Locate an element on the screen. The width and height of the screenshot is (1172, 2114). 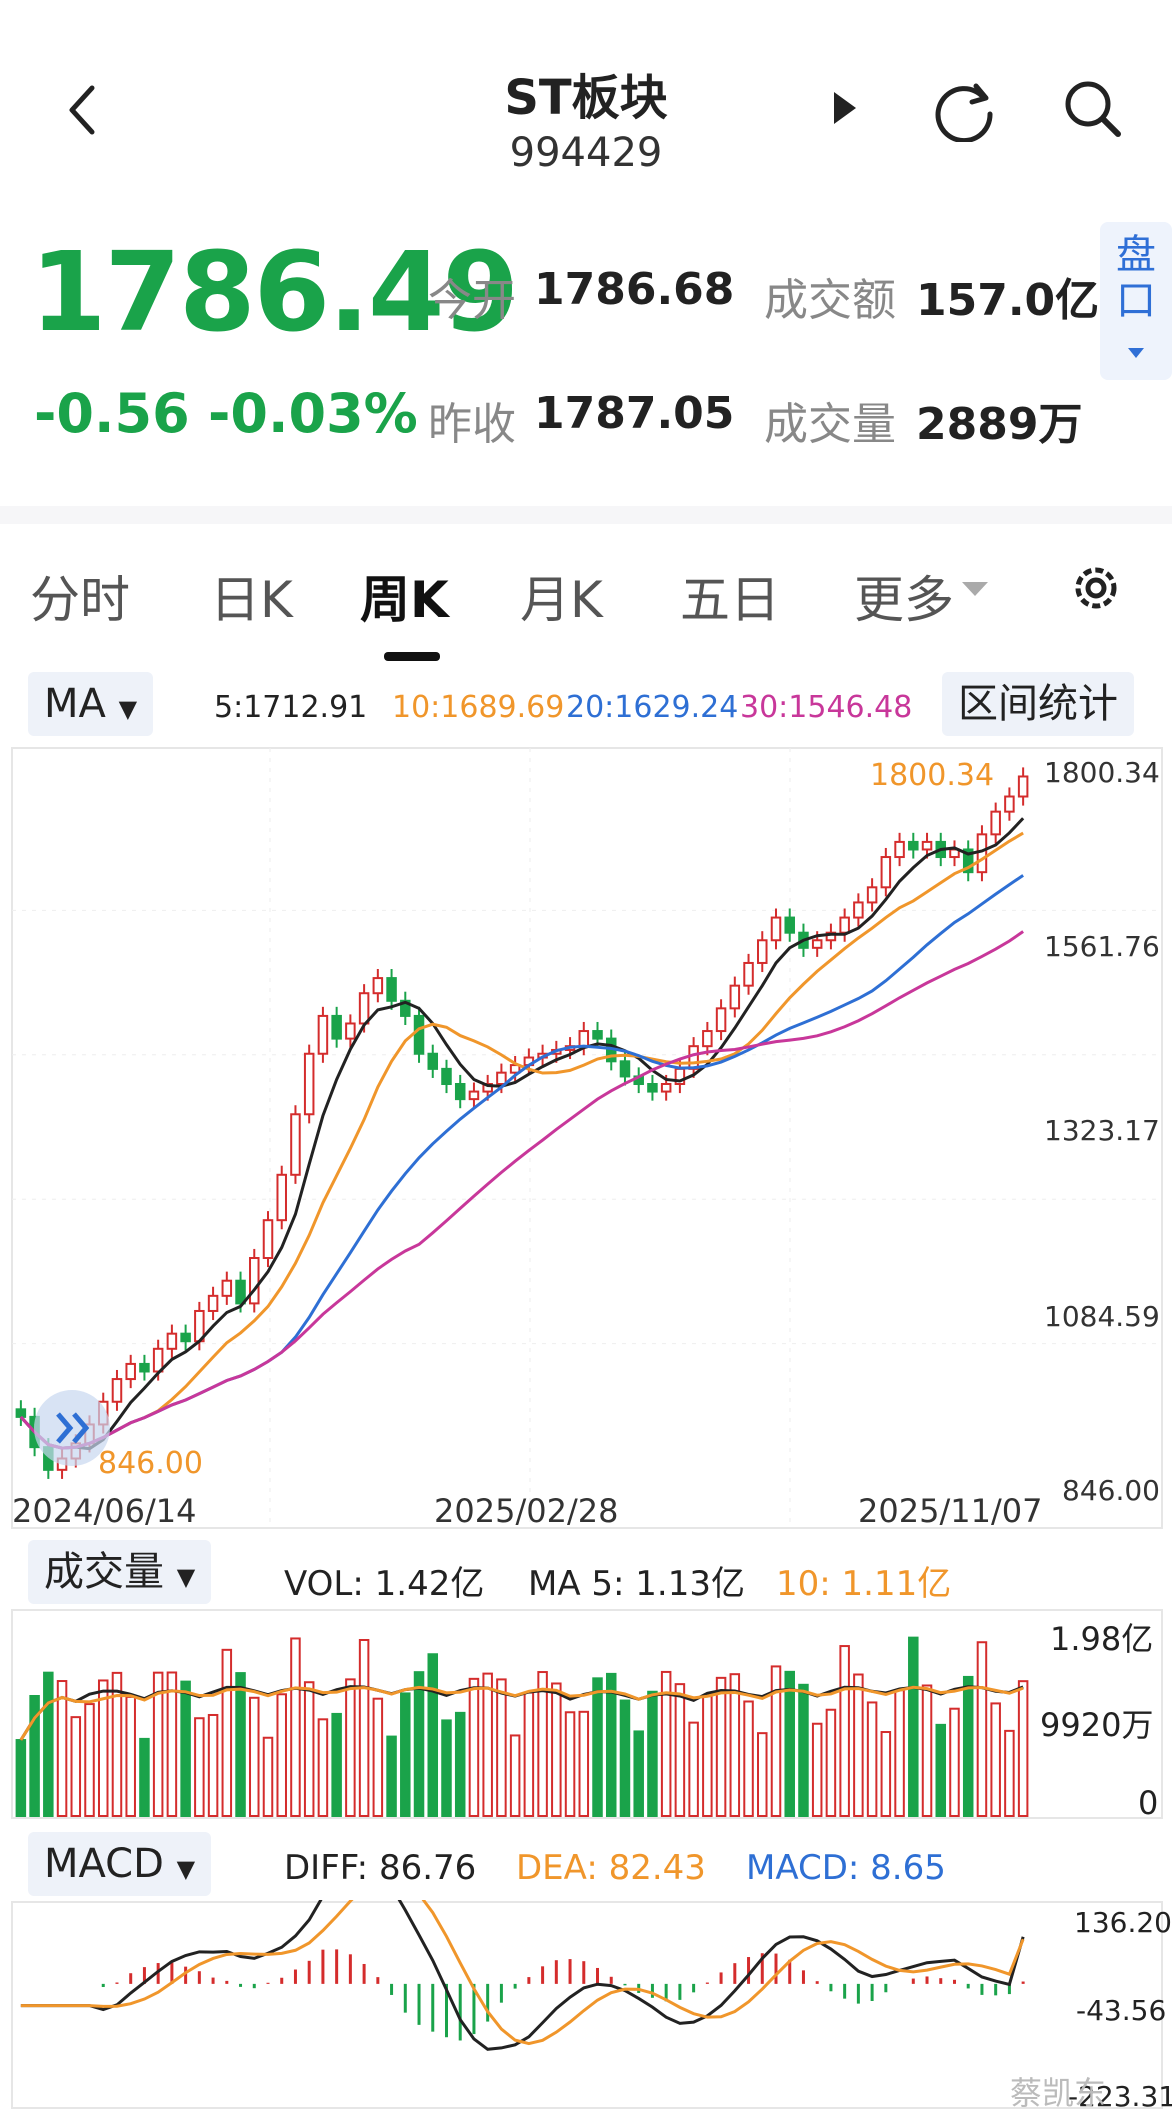
amount-value: 157.0亿 is located at coordinates (1008, 300).